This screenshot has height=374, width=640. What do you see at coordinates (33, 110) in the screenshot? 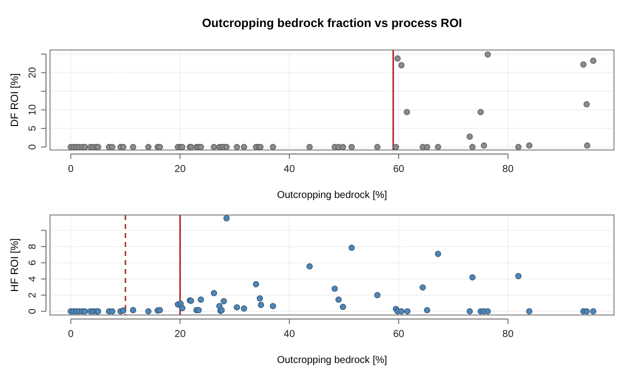
I see `y-tick-label: 10` at bounding box center [33, 110].